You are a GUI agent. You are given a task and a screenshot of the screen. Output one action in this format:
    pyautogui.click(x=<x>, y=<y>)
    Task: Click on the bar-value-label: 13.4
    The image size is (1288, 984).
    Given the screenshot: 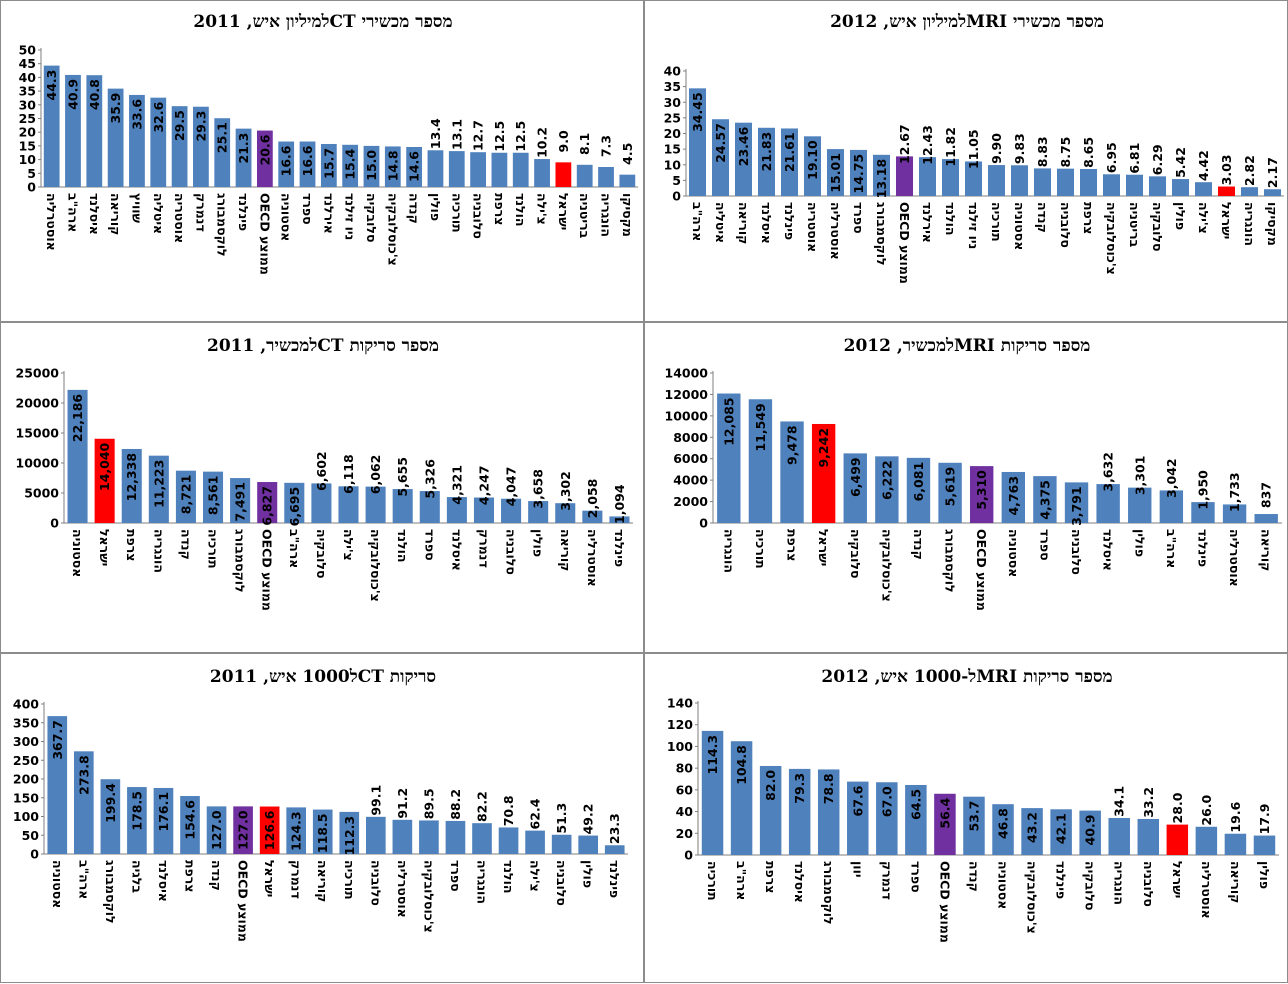 What is the action you would take?
    pyautogui.click(x=435, y=133)
    